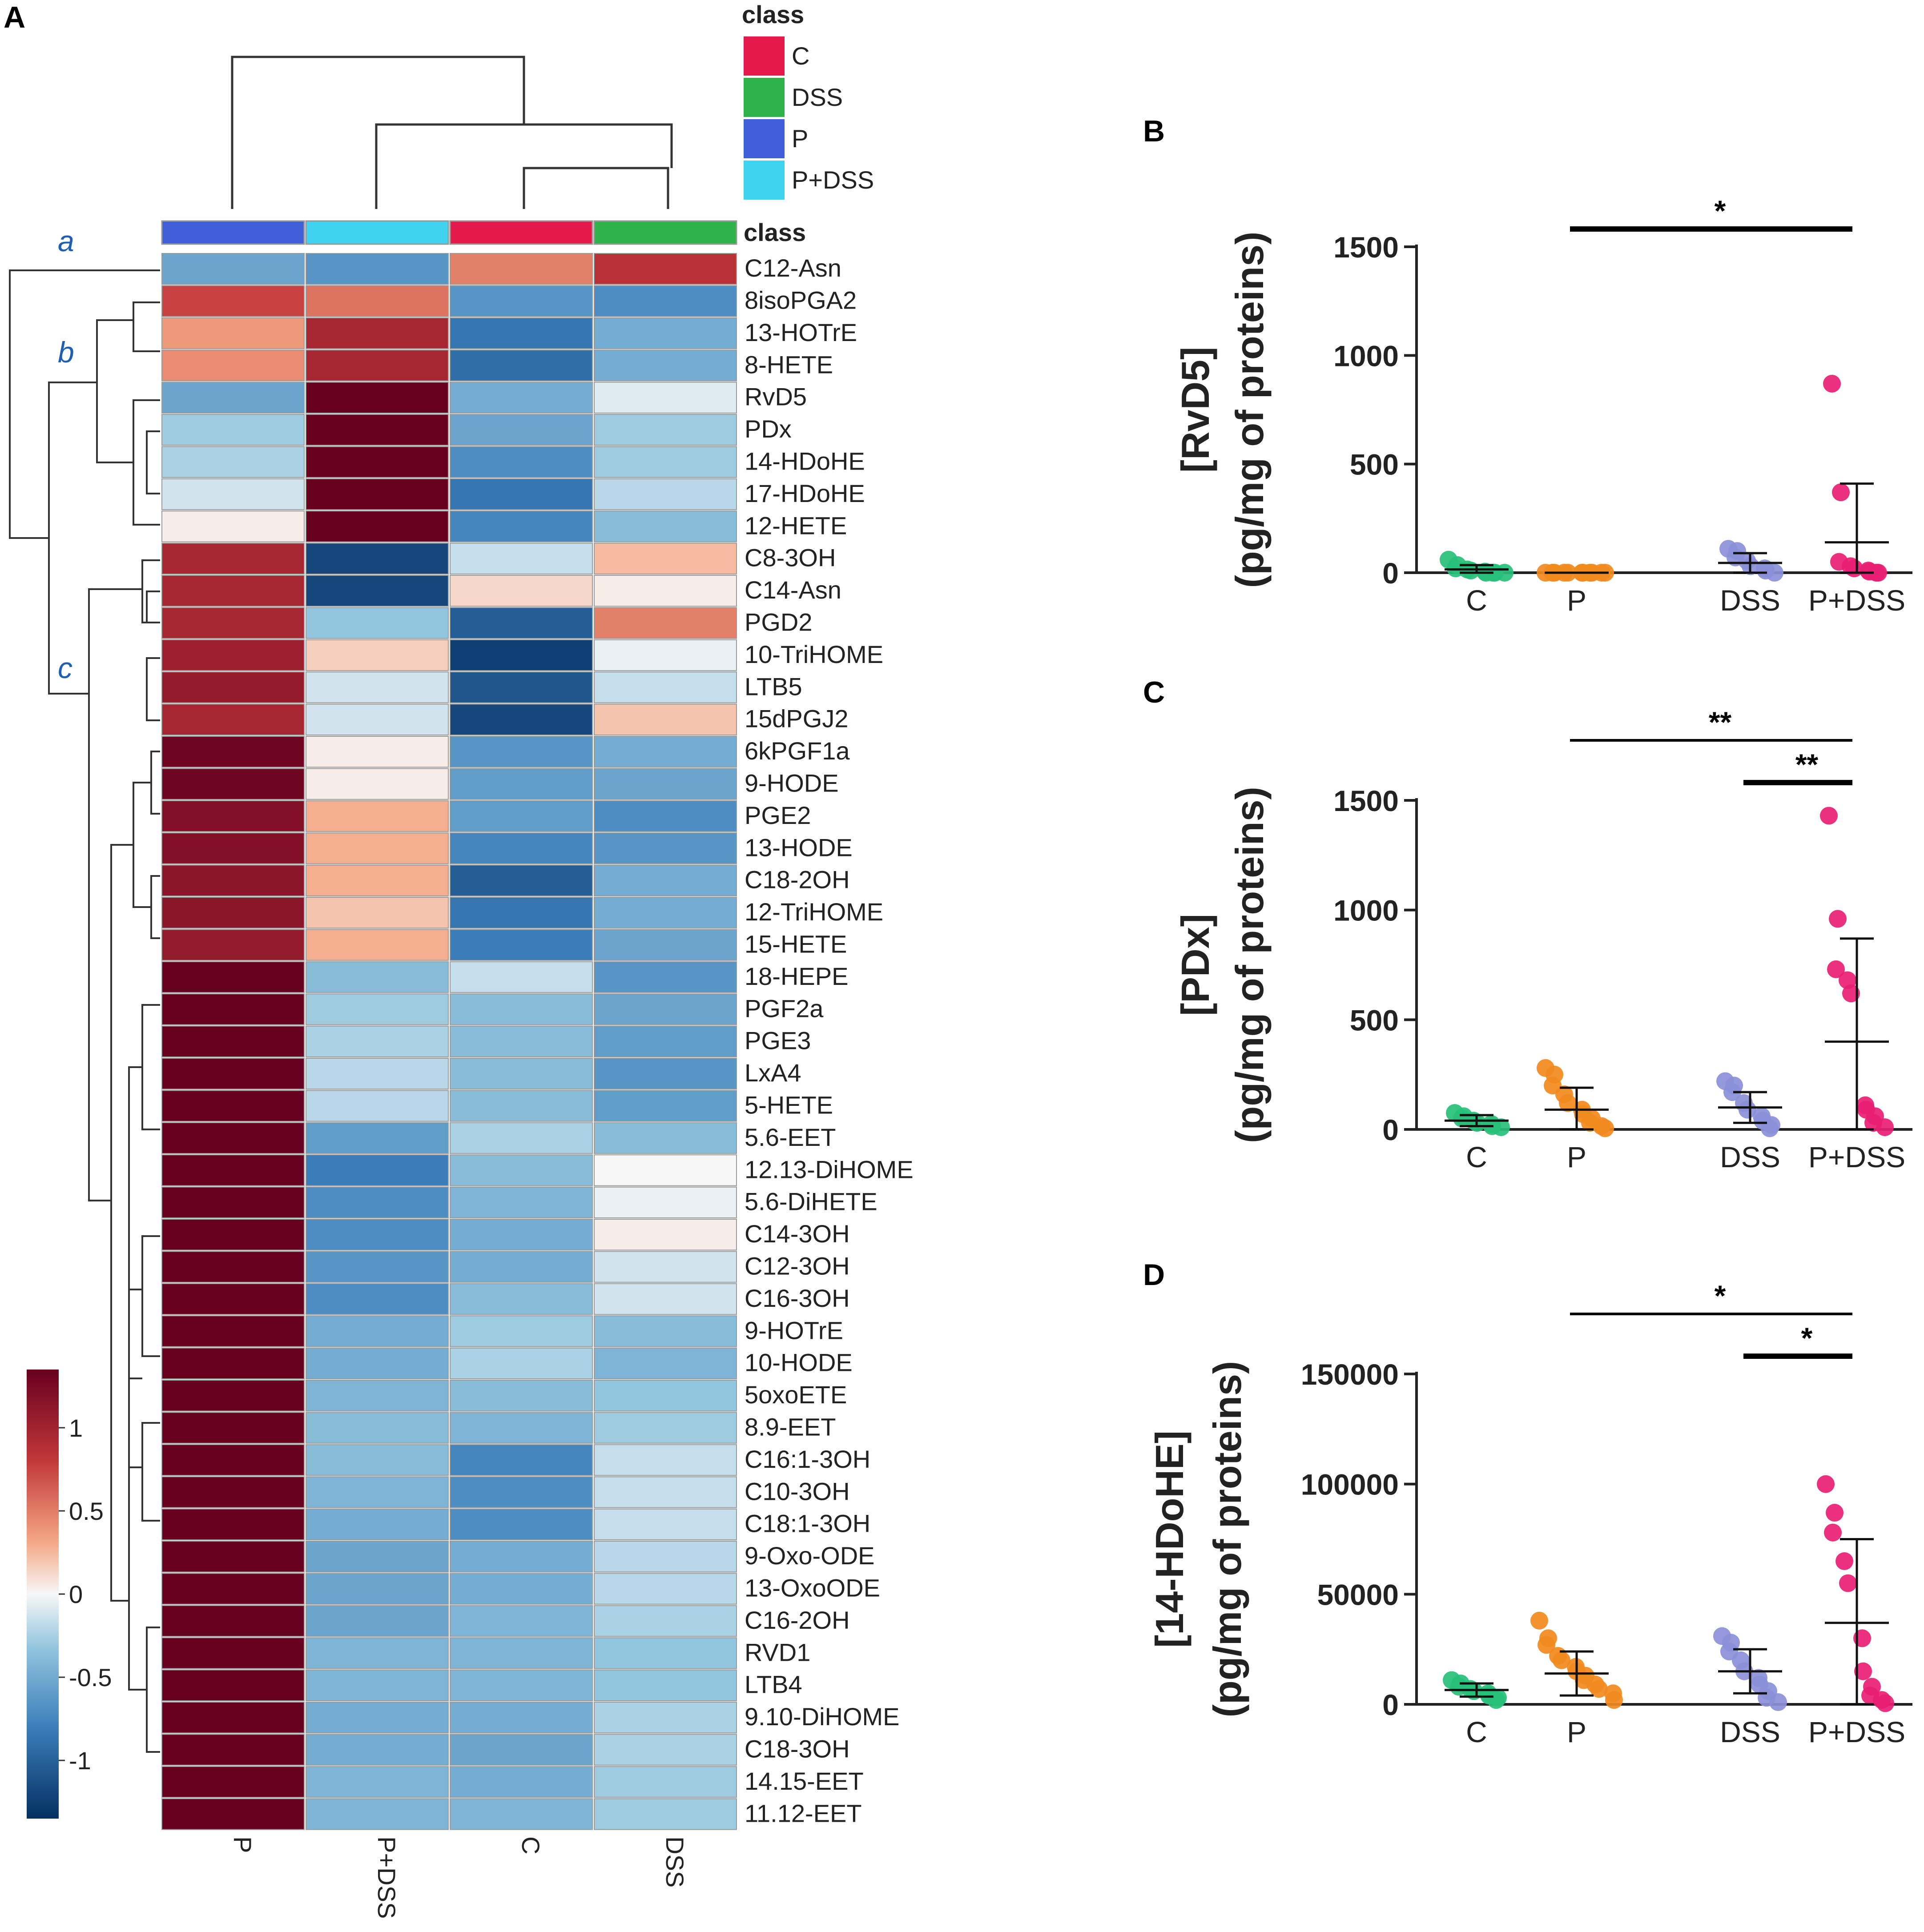  What do you see at coordinates (377, 1331) in the screenshot?
I see `heatmap-cell-9-hotre-p-dss` at bounding box center [377, 1331].